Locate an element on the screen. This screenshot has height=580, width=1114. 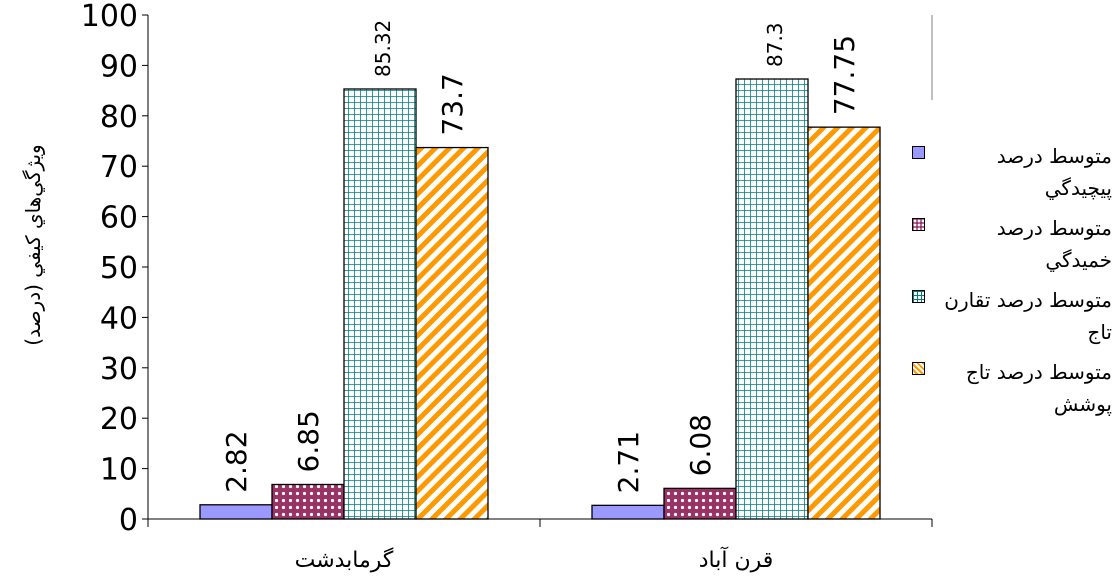
data-label: 85.32 is located at coordinates (383, 48).